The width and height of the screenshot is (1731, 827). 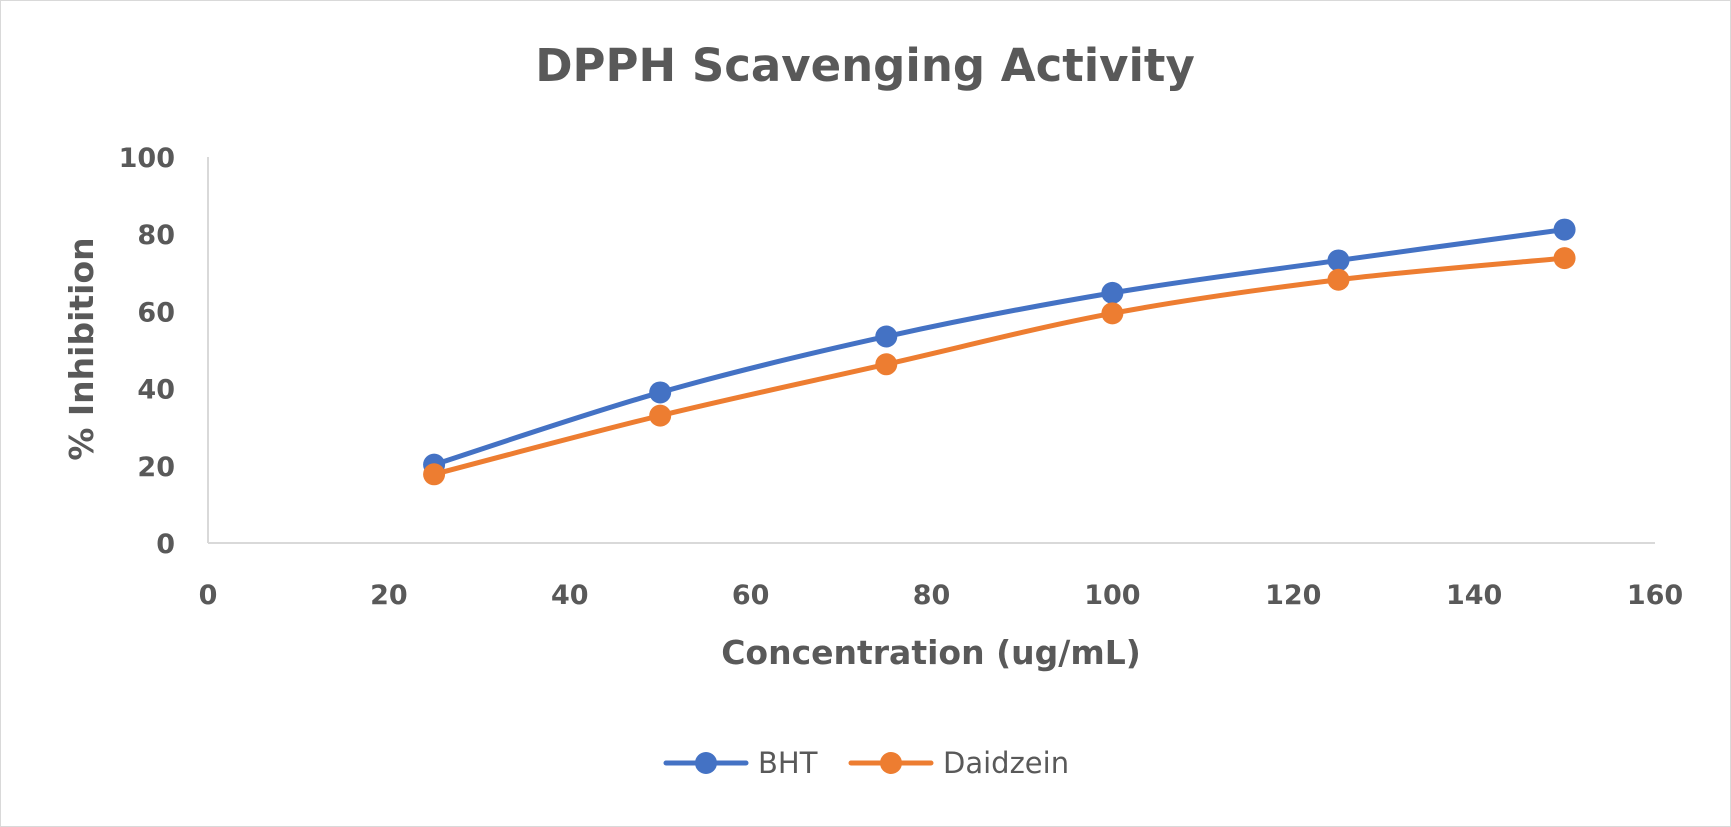 I want to click on legend: BHT Daidzein, so click(x=866, y=763).